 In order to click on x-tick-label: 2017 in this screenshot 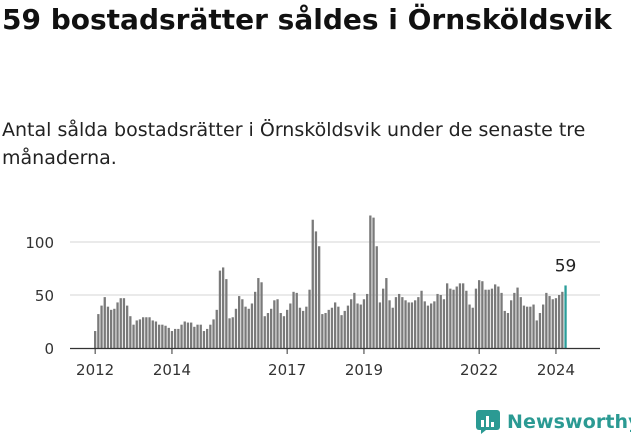, I will do `click(287, 370)`.